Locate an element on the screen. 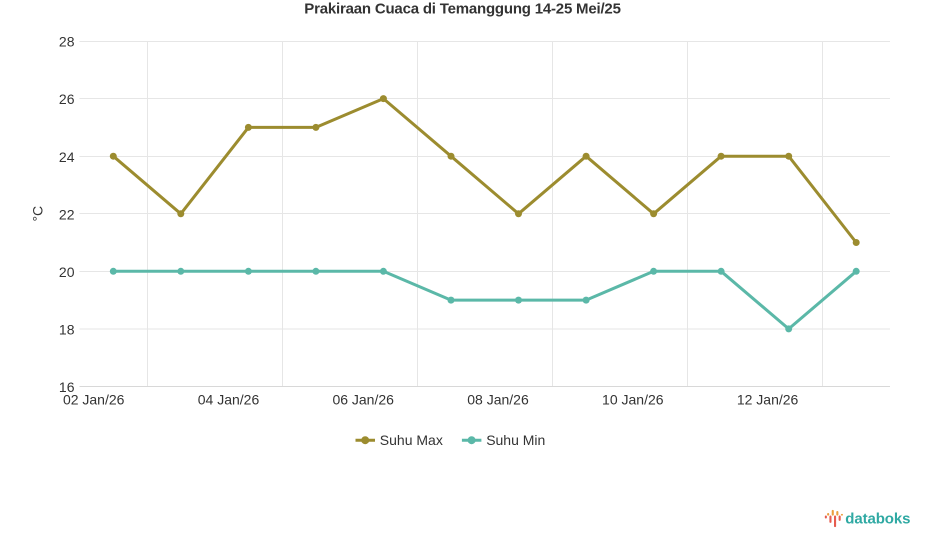 The height and width of the screenshot is (547, 925). svg-text: °C is located at coordinates (38, 214).